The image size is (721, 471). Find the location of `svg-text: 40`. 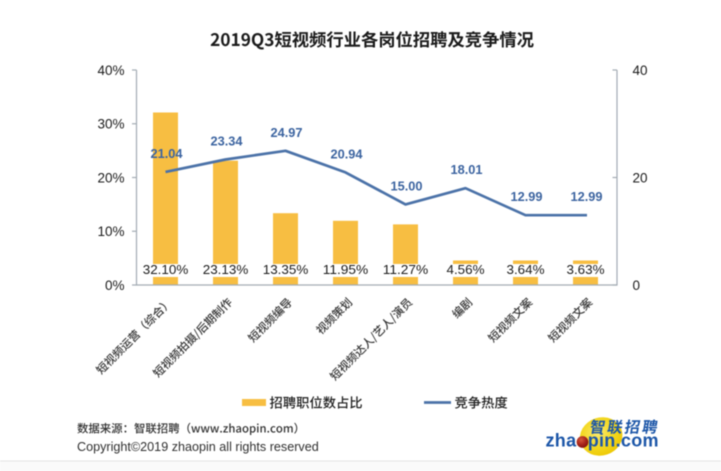

svg-text: 40 is located at coordinates (640, 70).